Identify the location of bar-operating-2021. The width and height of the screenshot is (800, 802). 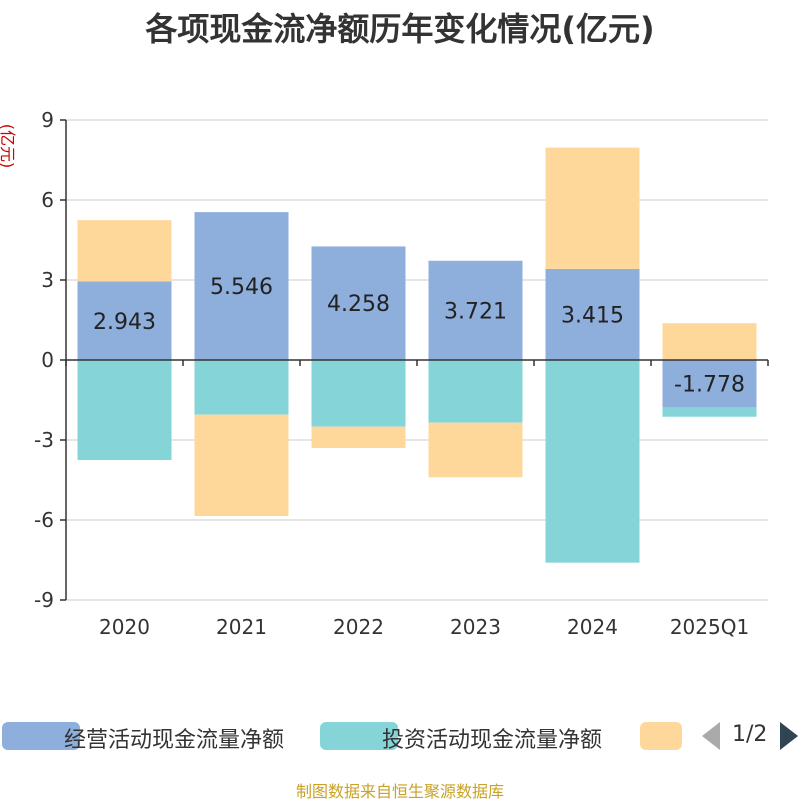
(241, 286).